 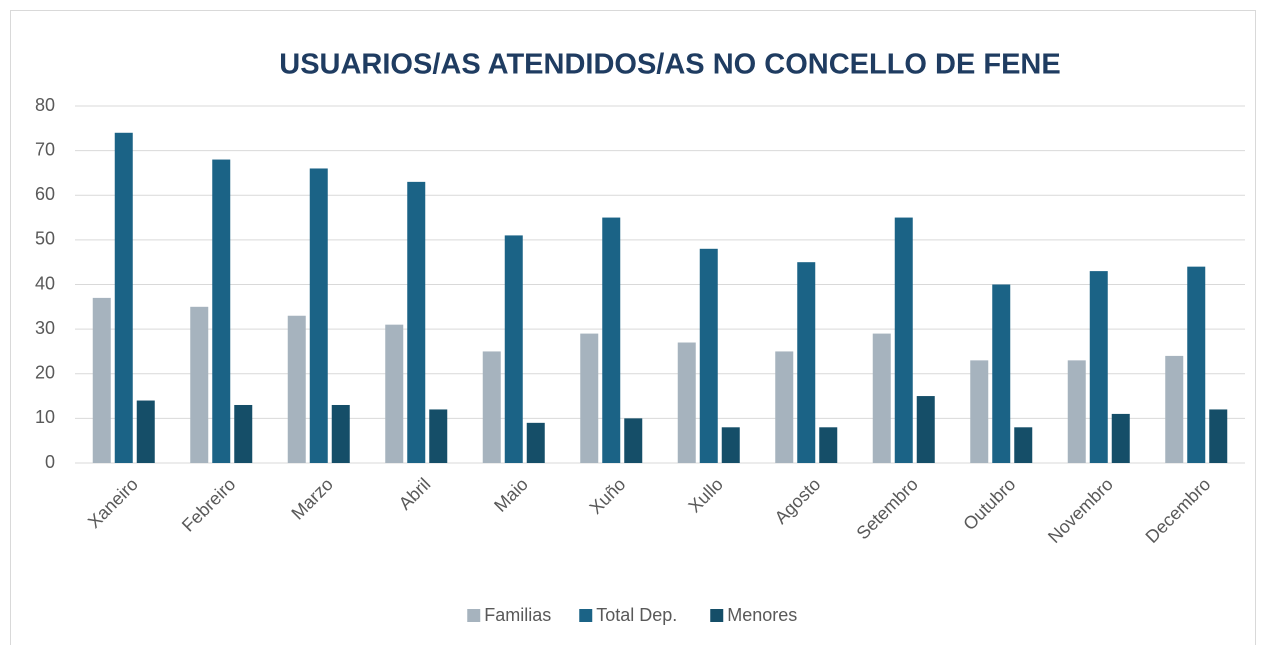 I want to click on y-tick-label: 20, so click(x=45, y=373).